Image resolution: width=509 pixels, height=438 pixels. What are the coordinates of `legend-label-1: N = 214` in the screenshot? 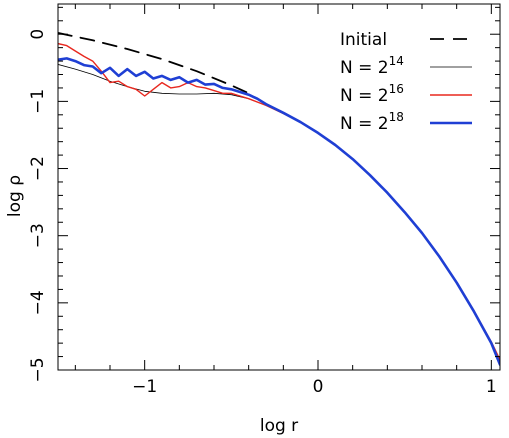 It's located at (372, 66).